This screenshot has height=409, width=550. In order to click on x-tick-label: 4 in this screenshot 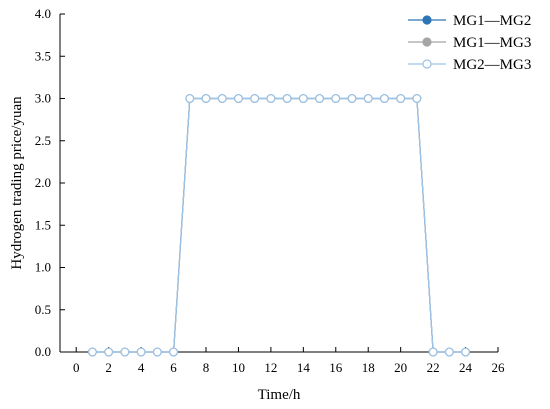, I will do `click(141, 367)`.